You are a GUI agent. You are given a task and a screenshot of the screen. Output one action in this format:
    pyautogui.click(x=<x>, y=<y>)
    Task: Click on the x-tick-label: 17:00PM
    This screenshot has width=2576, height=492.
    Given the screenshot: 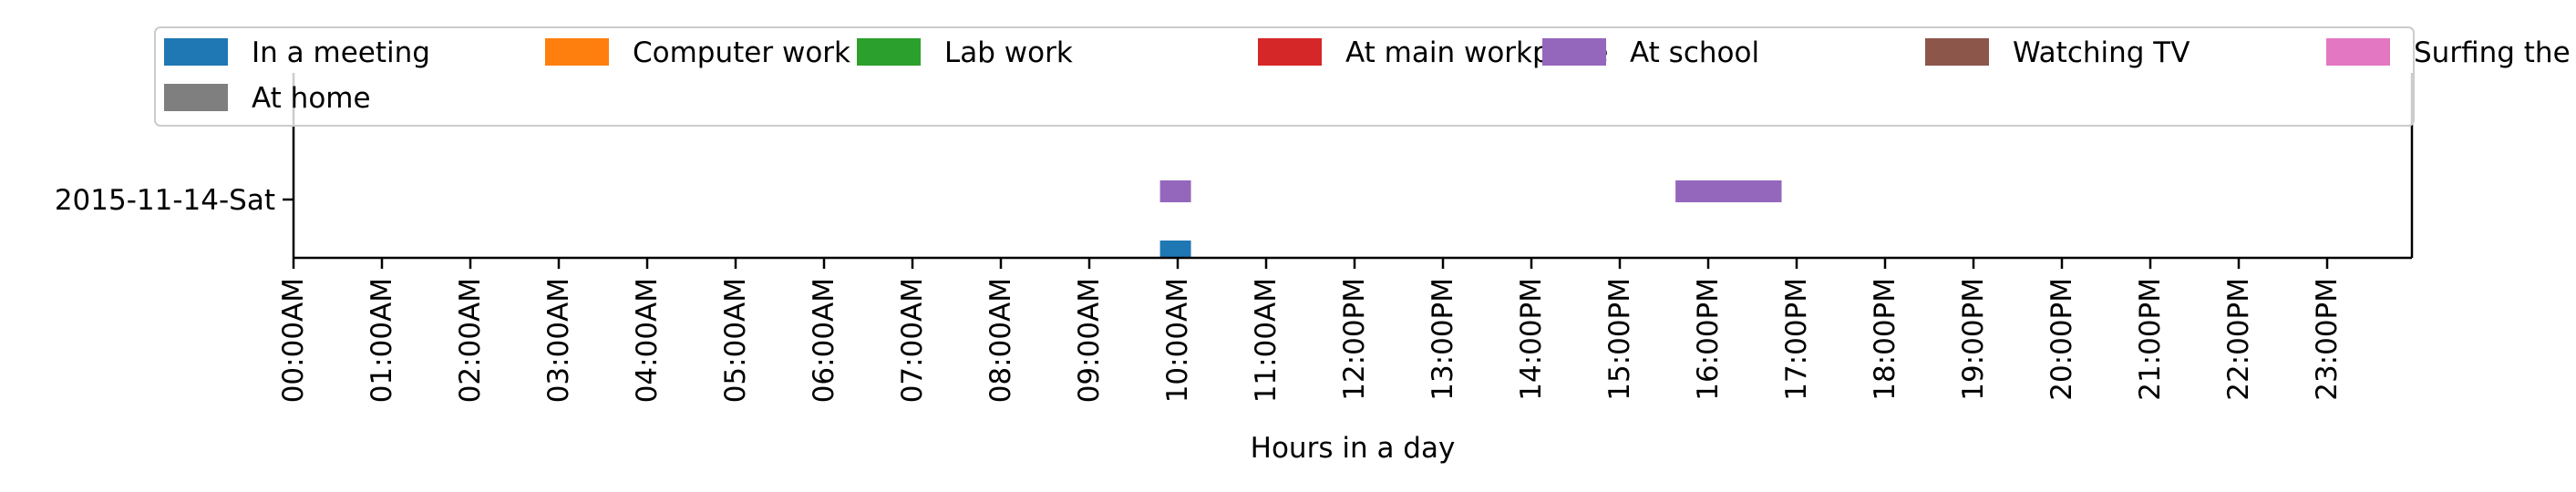 What is the action you would take?
    pyautogui.click(x=1796, y=339)
    